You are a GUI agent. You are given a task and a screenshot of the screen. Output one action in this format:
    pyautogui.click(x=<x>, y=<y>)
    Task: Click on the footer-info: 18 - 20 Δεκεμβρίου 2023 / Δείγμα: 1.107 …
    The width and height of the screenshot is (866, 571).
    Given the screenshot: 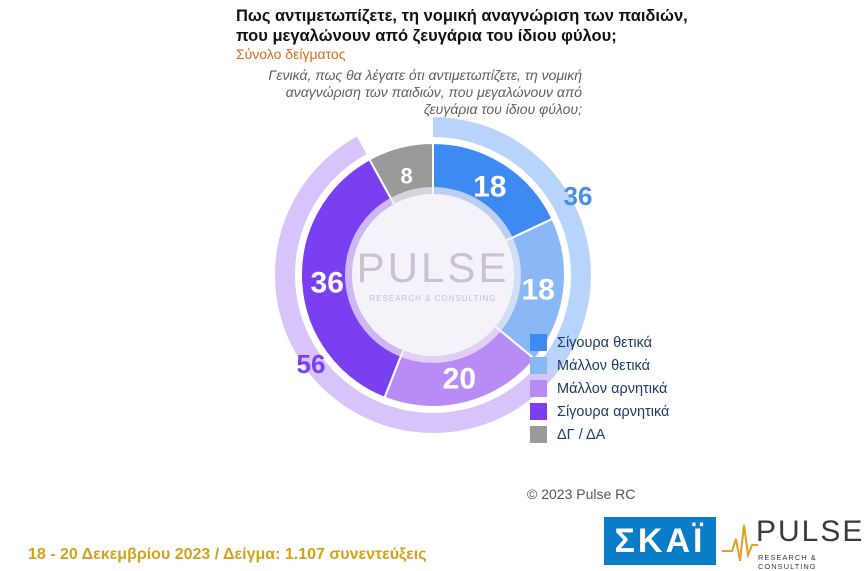 What is the action you would take?
    pyautogui.click(x=227, y=554)
    